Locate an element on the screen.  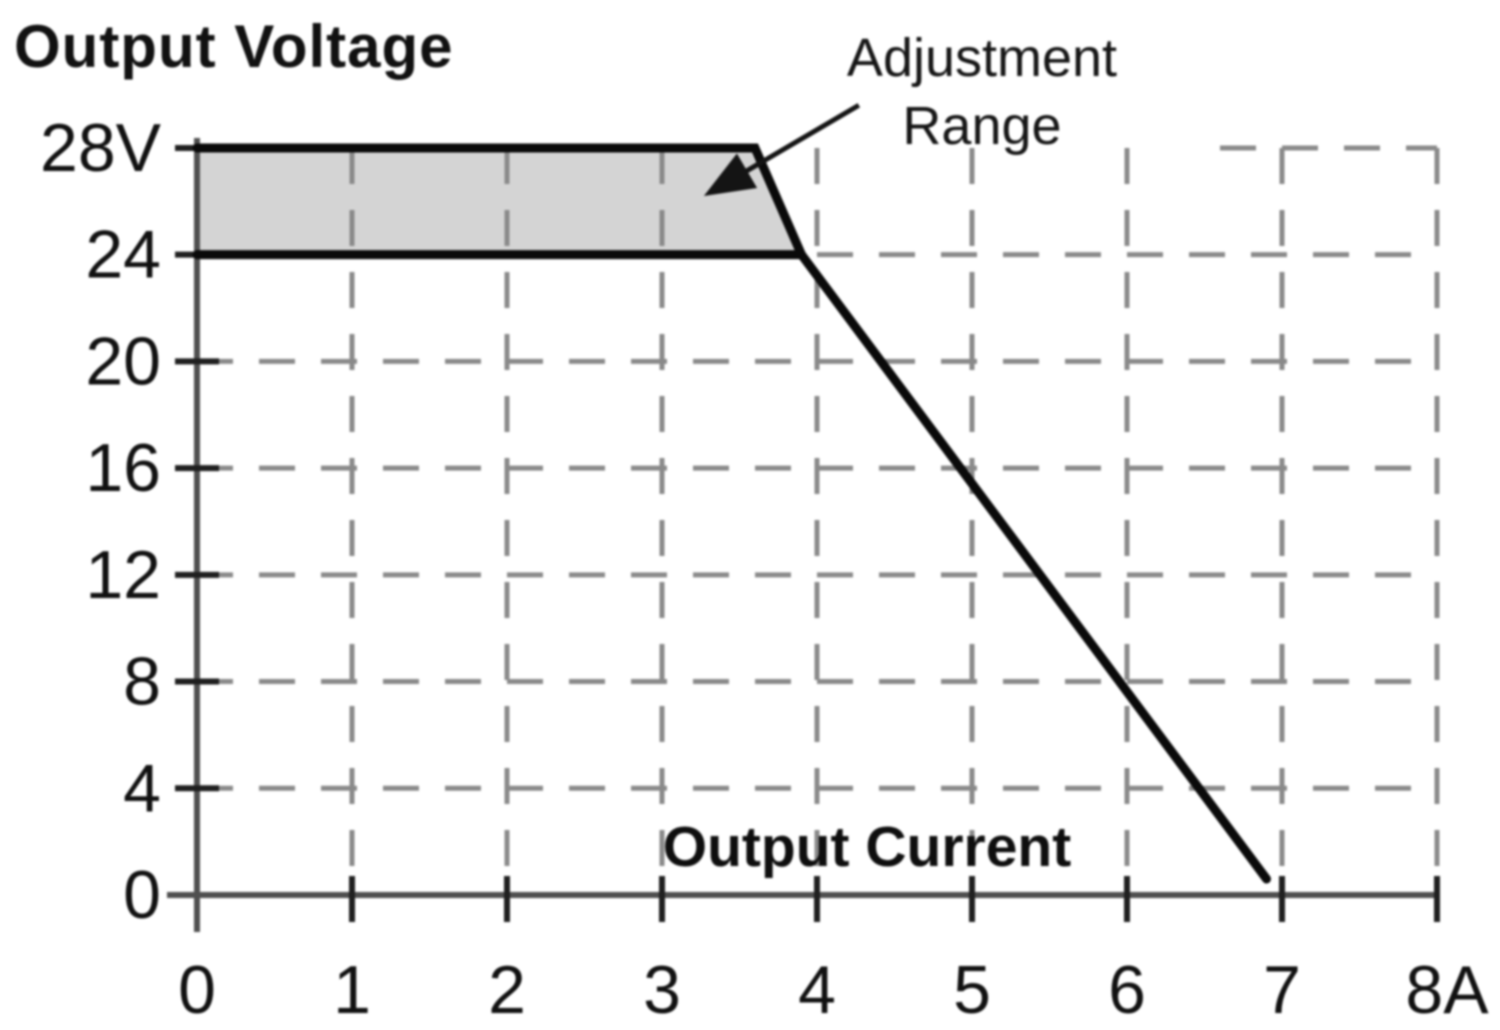
y-tick-label-24: 24 is located at coordinates (123, 255).